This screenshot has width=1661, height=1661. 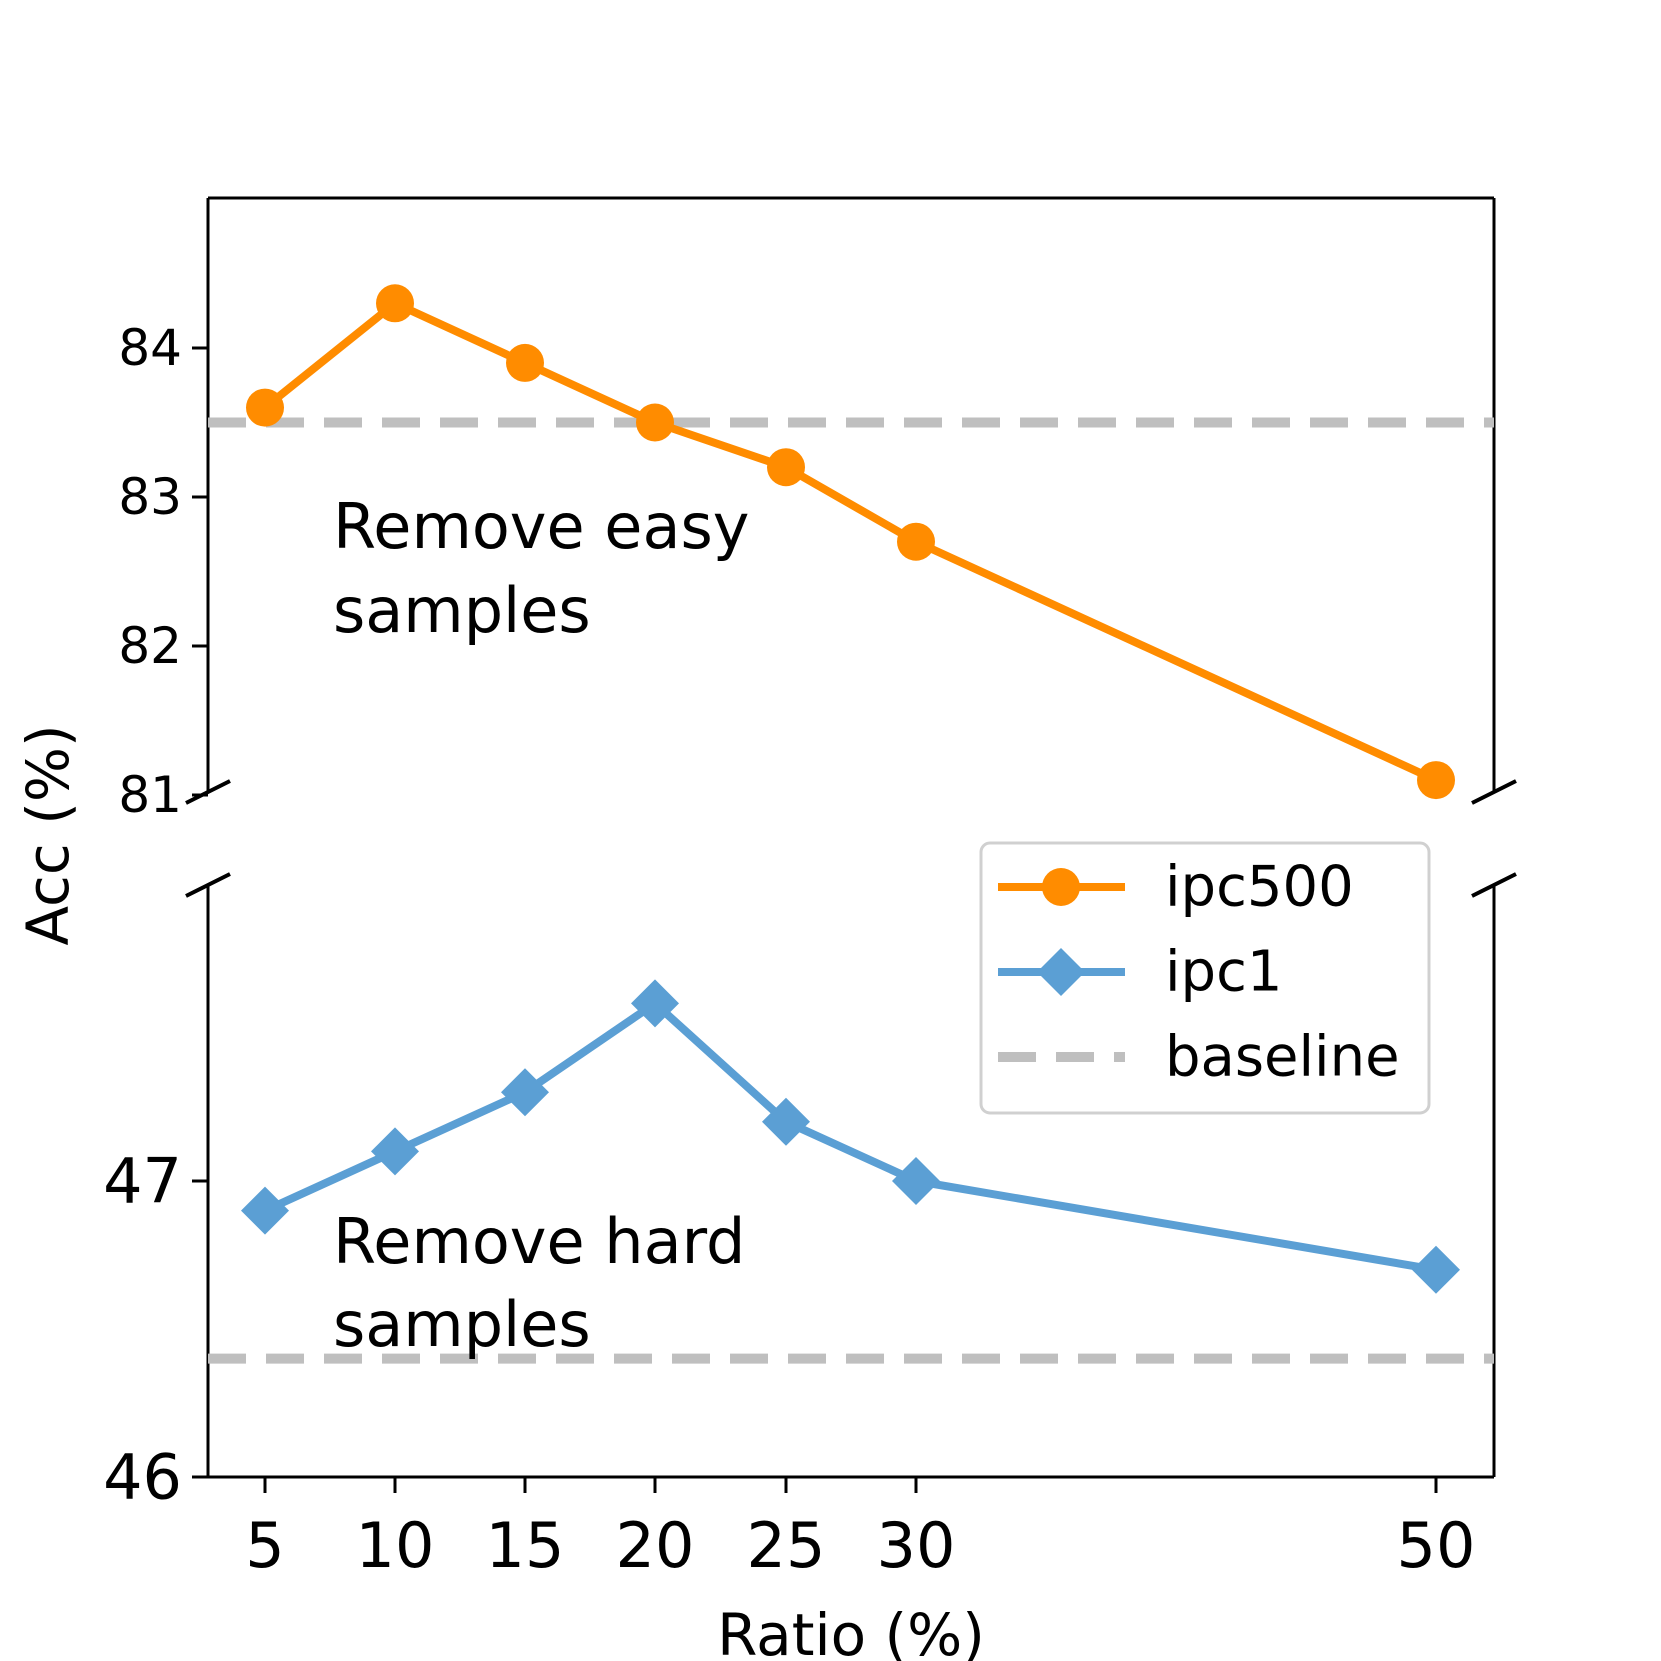 What do you see at coordinates (395, 1545) in the screenshot?
I see `x-tick-label: 10` at bounding box center [395, 1545].